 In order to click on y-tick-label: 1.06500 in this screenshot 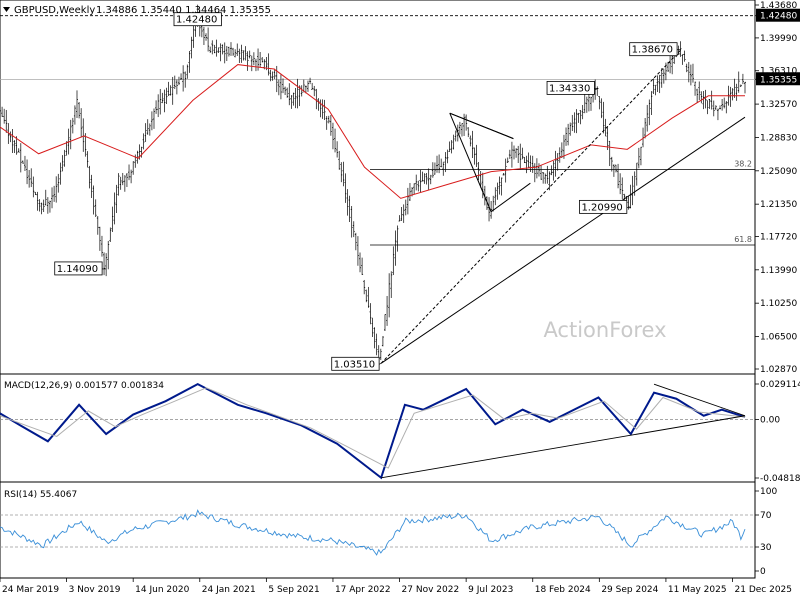, I will do `click(778, 338)`.